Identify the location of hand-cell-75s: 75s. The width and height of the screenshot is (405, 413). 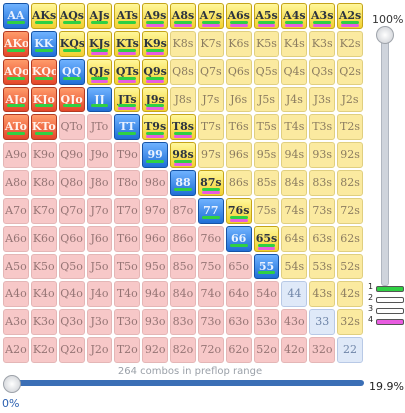
(266, 210).